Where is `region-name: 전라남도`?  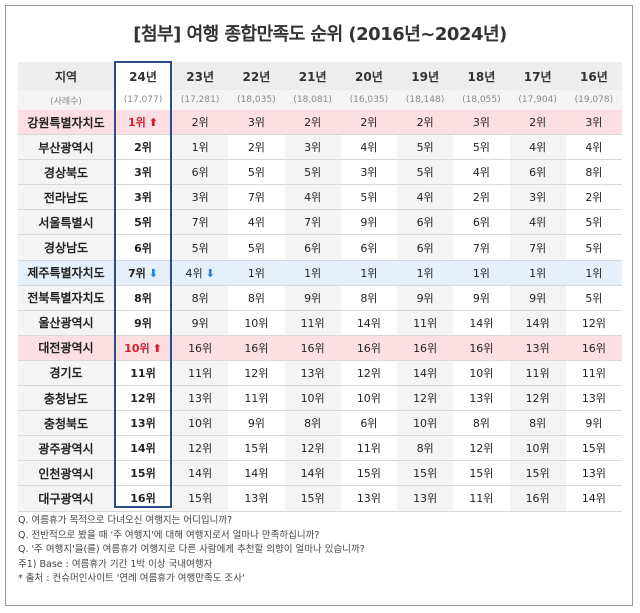 region-name: 전라남도 is located at coordinates (66, 197).